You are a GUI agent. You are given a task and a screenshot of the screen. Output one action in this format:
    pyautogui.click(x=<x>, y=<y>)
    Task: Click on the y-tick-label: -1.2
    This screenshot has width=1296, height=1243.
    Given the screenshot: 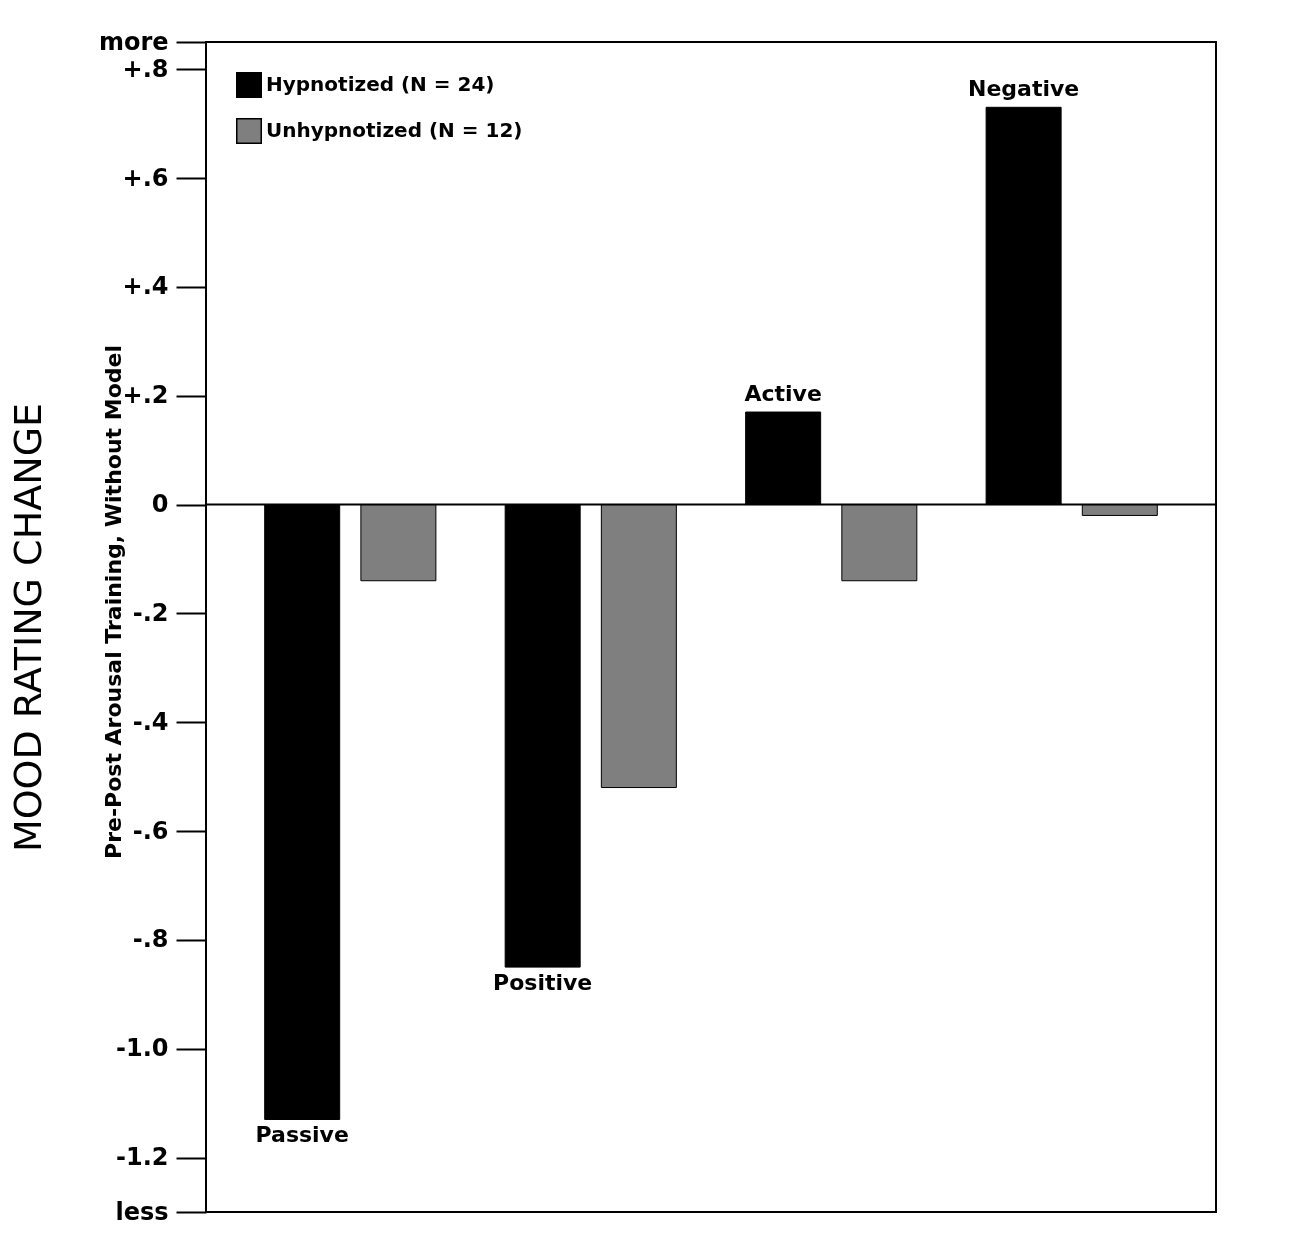 What is the action you would take?
    pyautogui.click(x=142, y=1157)
    